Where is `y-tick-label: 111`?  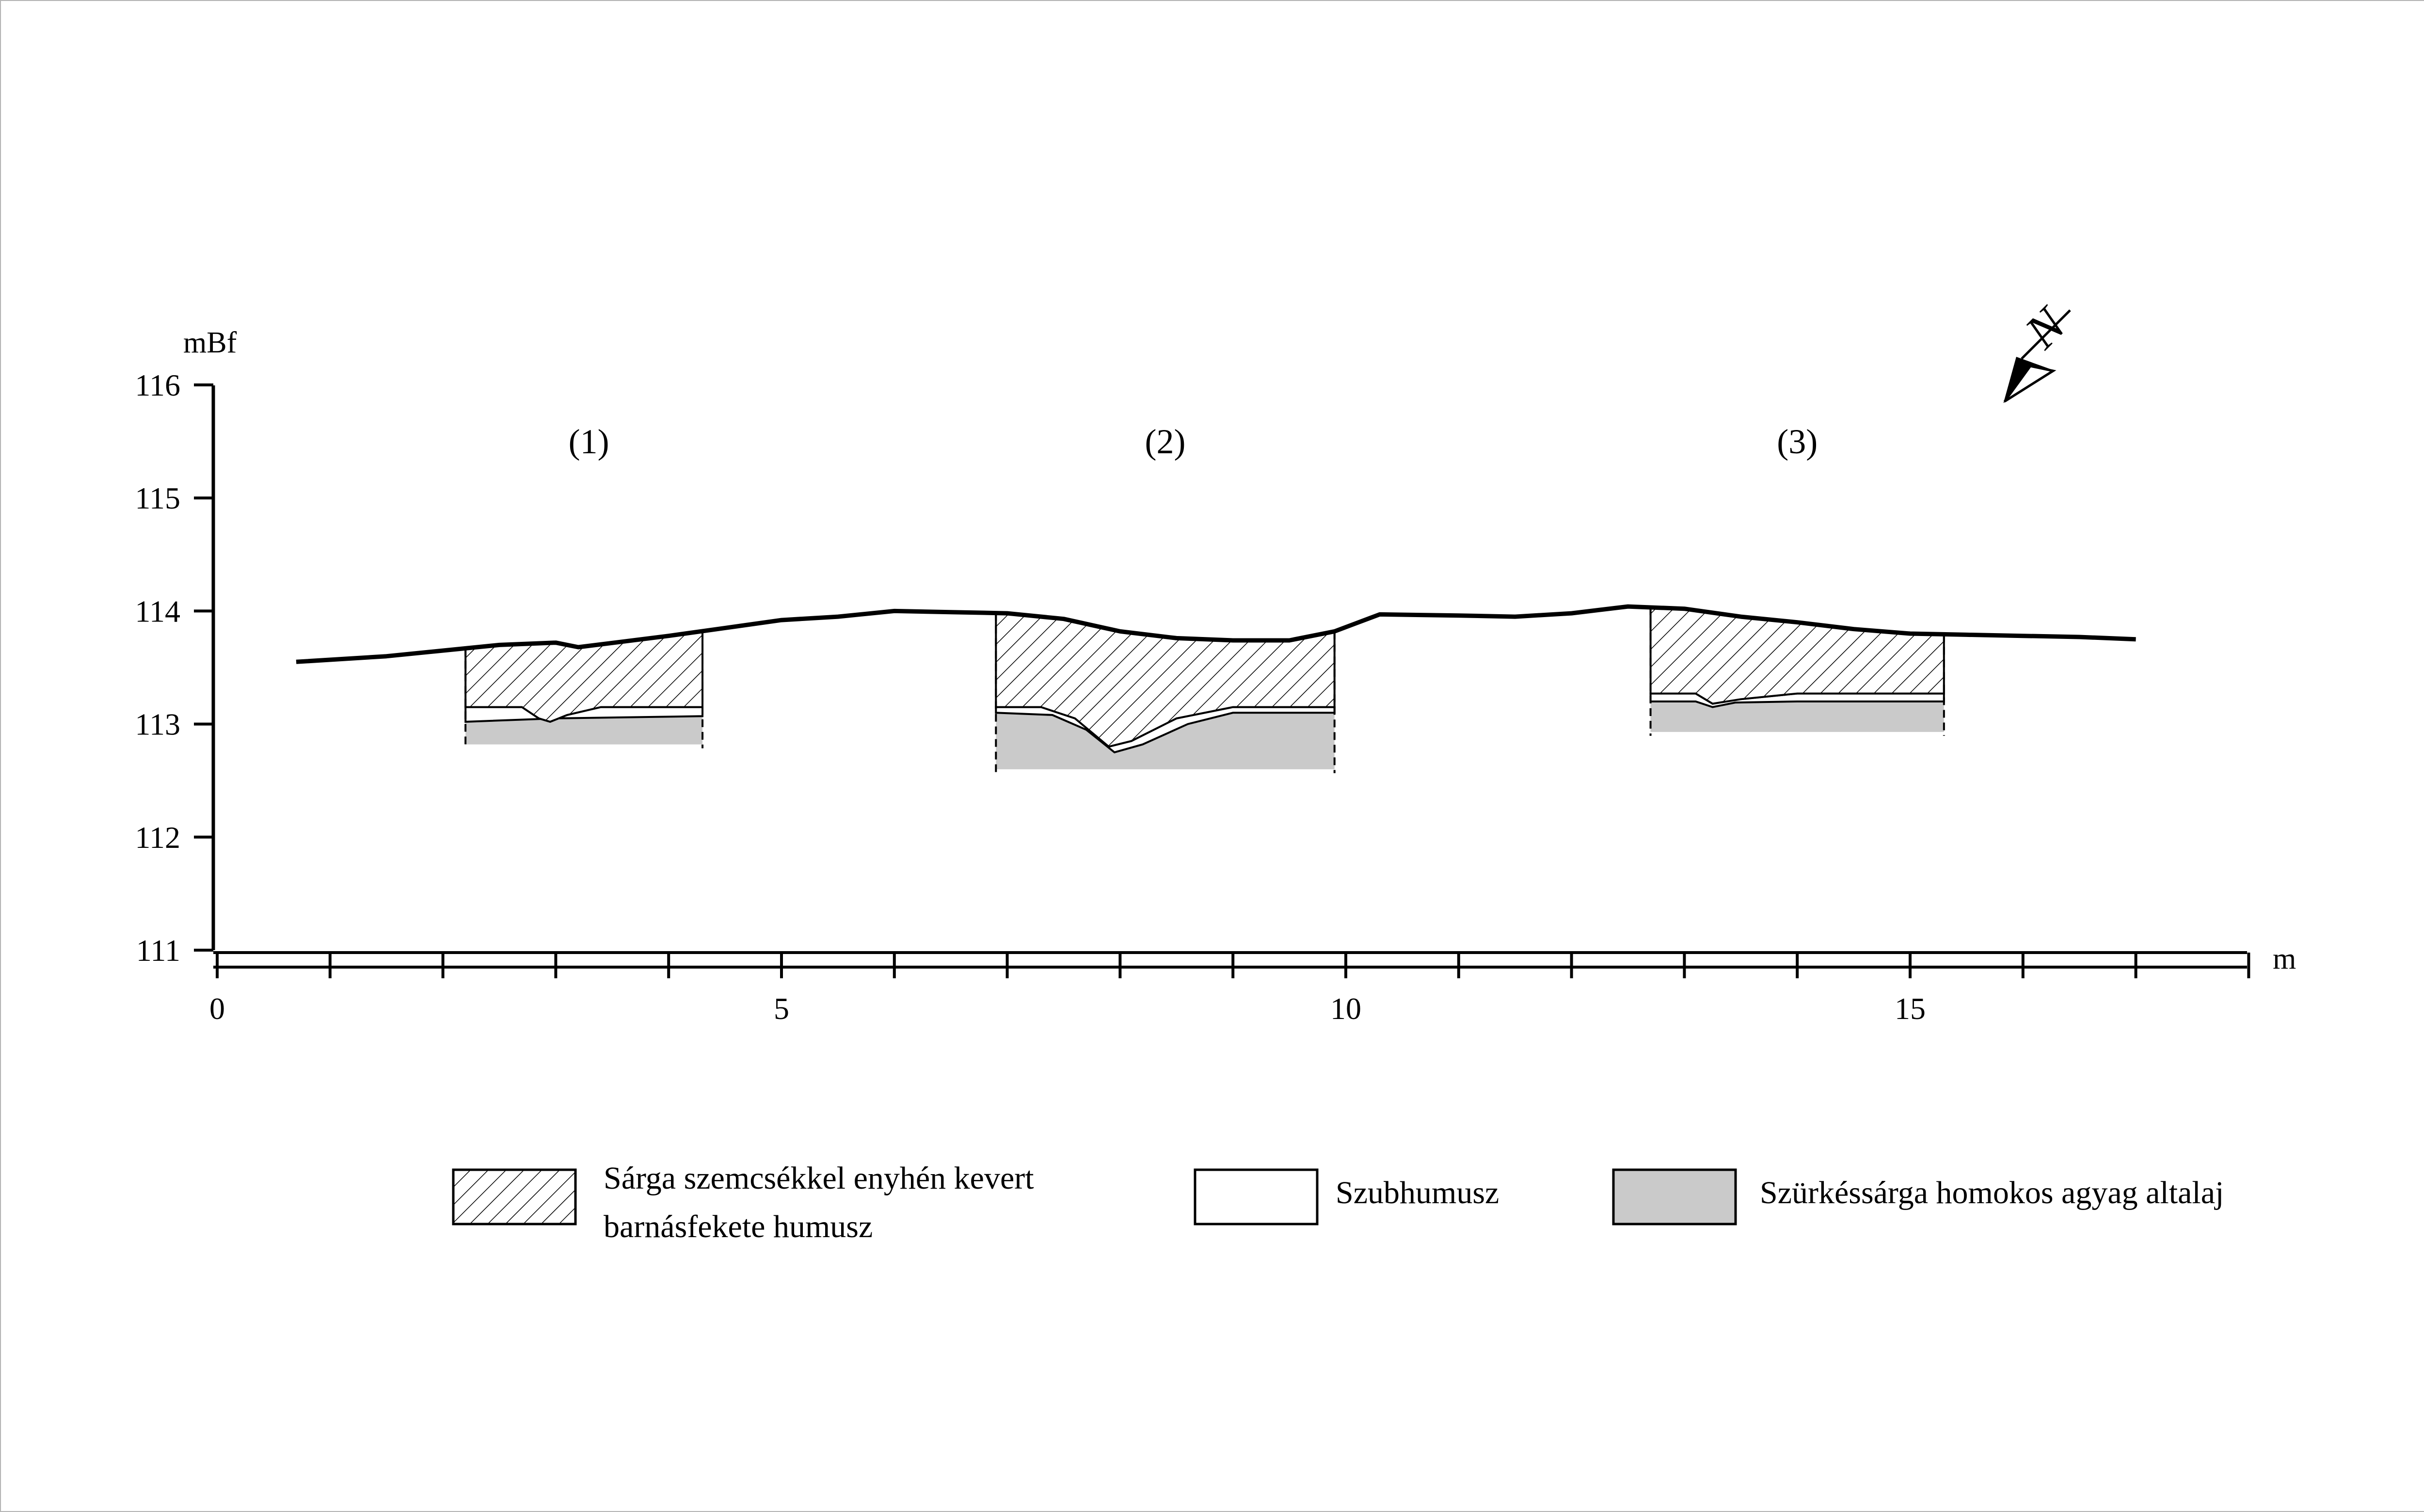
y-tick-label: 111 is located at coordinates (158, 950).